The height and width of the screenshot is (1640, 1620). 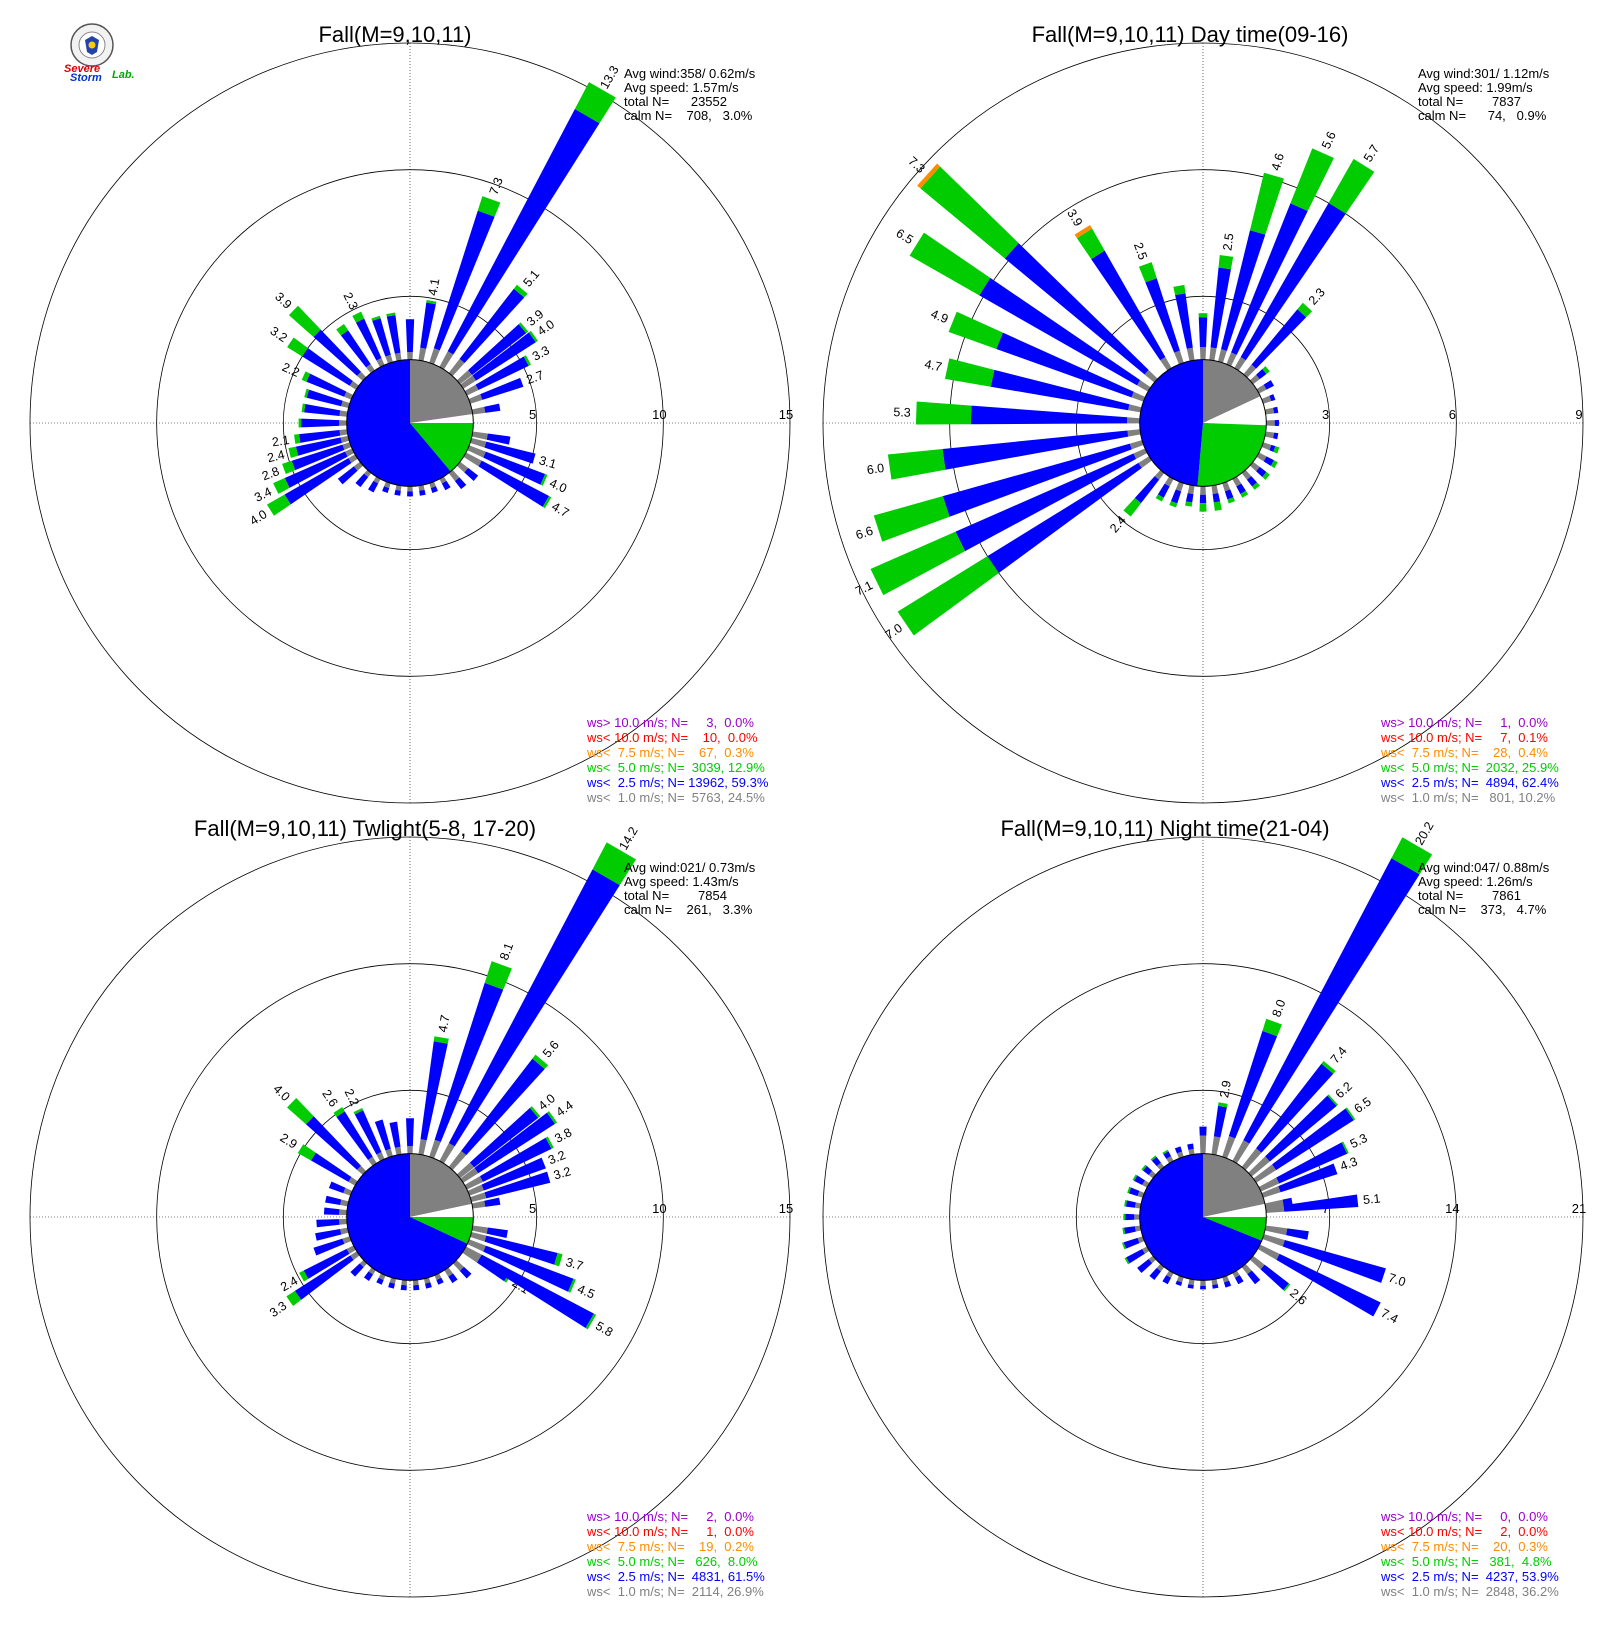 What do you see at coordinates (1278, 162) in the screenshot?
I see `sector-label: 4.6` at bounding box center [1278, 162].